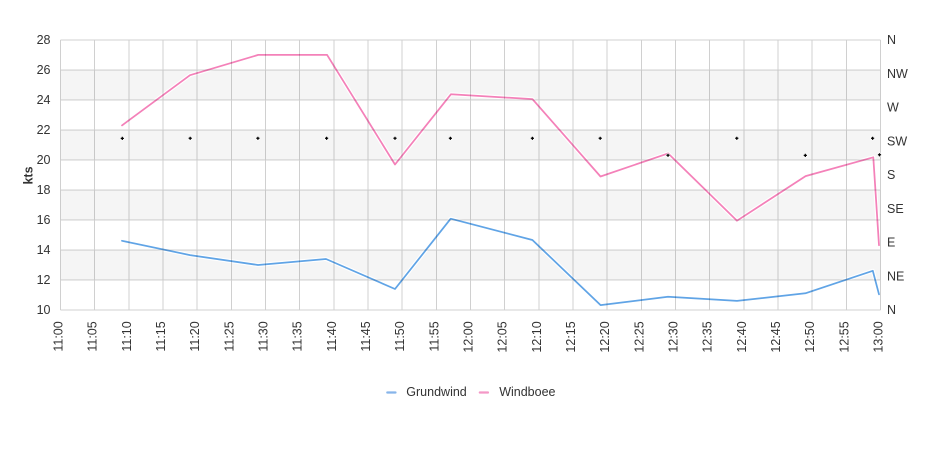 Image resolution: width=940 pixels, height=450 pixels. Describe the element at coordinates (44, 220) in the screenshot. I see `svg-text: 16` at that location.